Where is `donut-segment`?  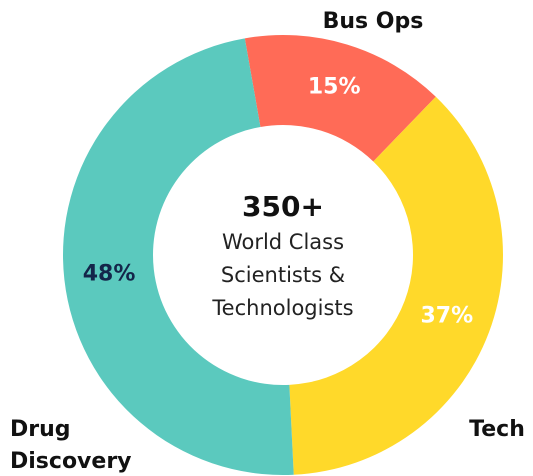 donut-segment is located at coordinates (340, 98).